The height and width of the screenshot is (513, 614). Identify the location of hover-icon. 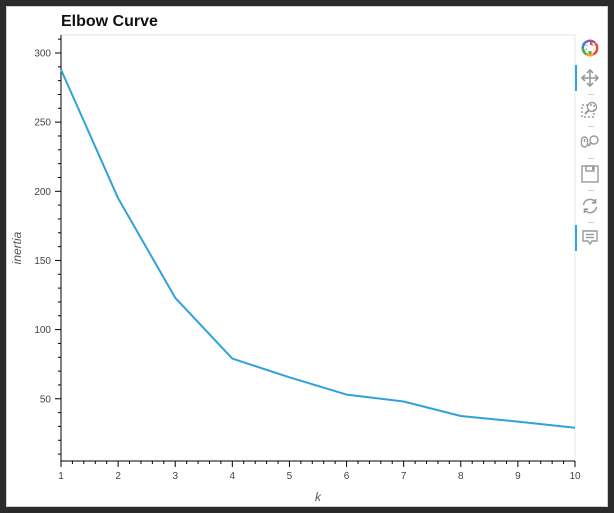
(590, 238).